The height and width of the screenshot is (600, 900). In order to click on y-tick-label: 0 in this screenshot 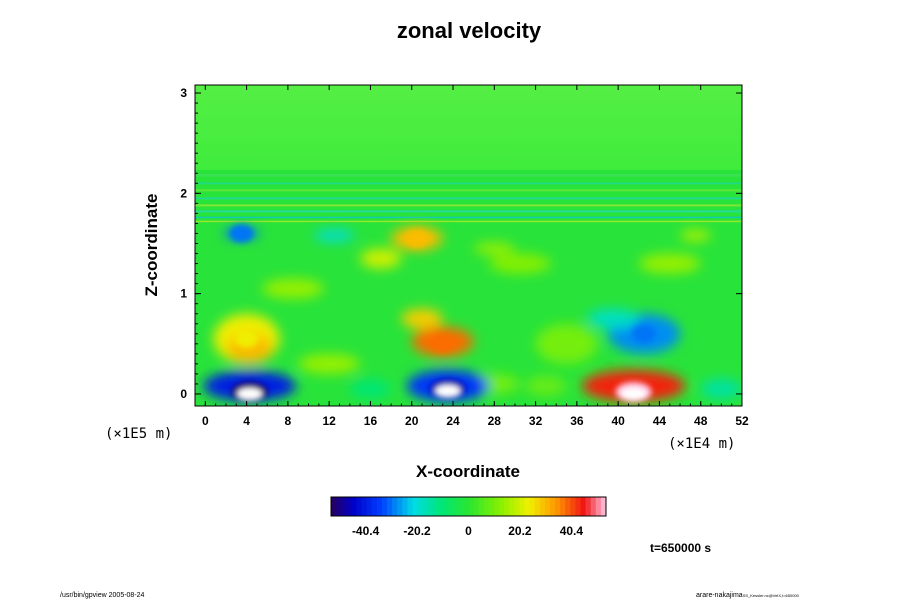, I will do `click(183, 394)`.